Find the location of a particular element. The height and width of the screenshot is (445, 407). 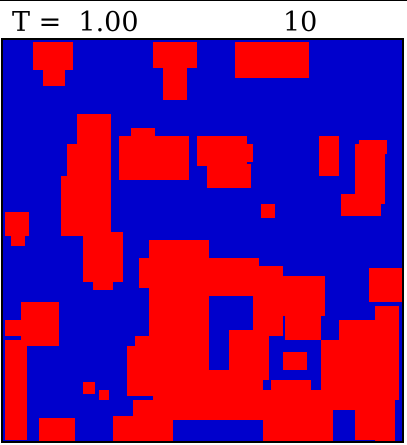

temperature-label: T = is located at coordinates (37, 22).